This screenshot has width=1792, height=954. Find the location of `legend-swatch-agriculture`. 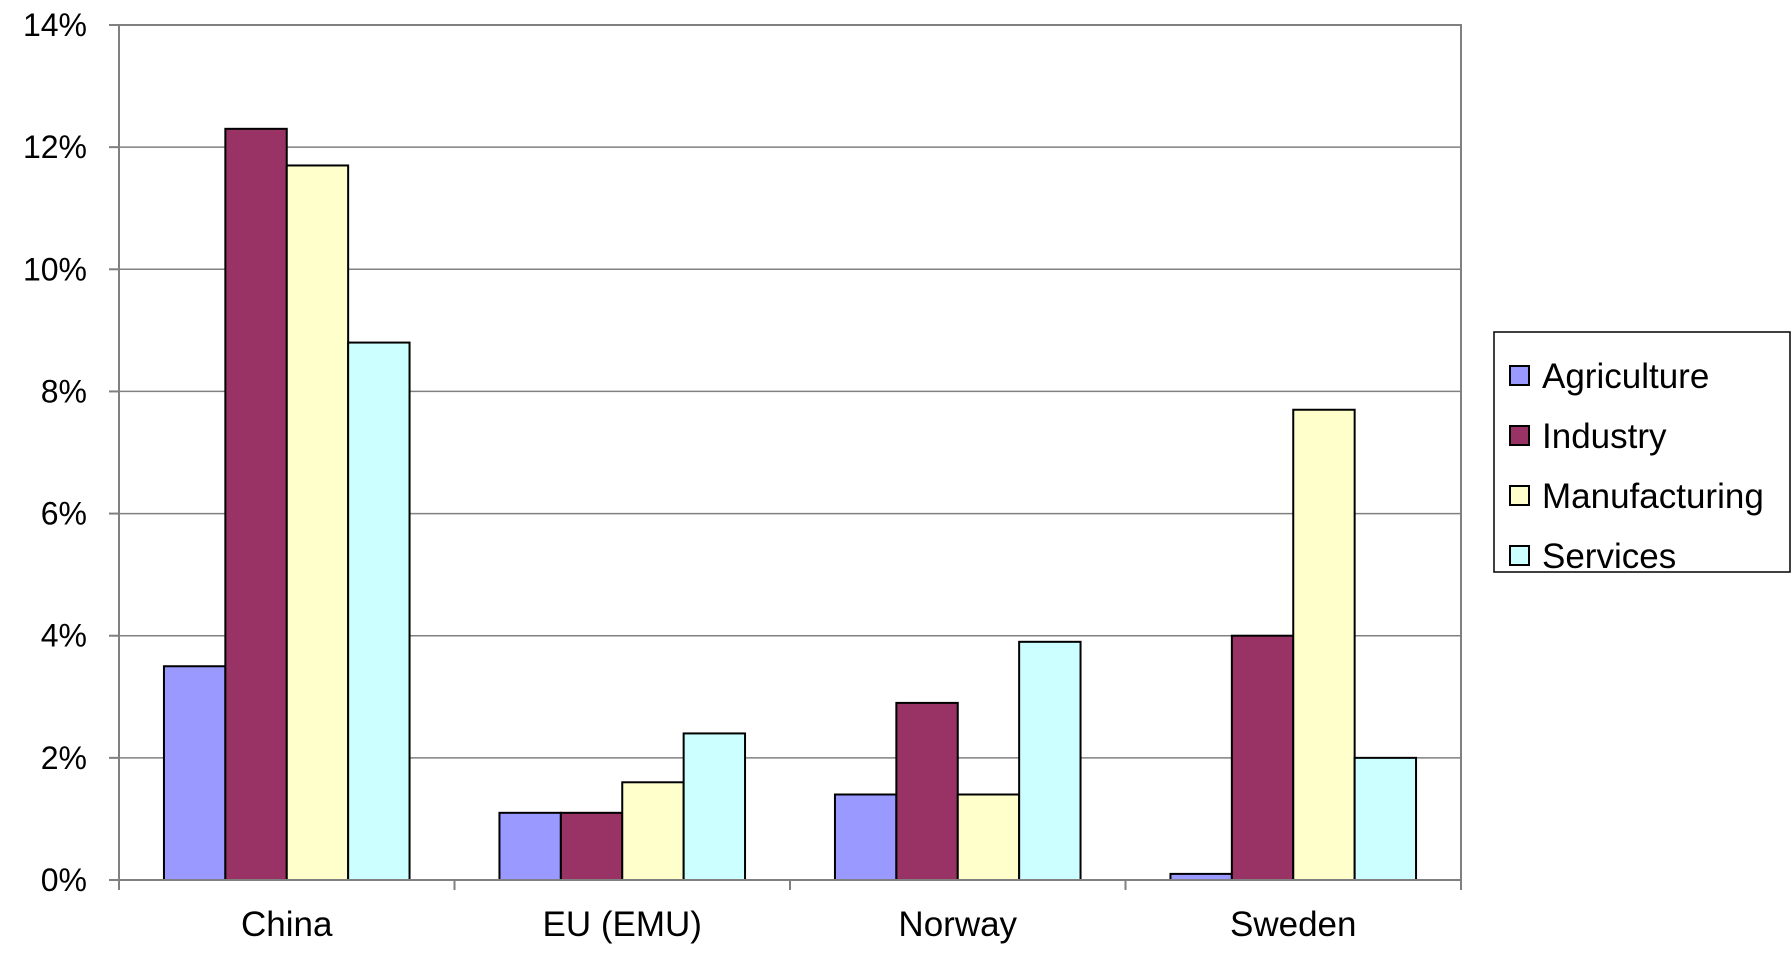

legend-swatch-agriculture is located at coordinates (1519, 375).